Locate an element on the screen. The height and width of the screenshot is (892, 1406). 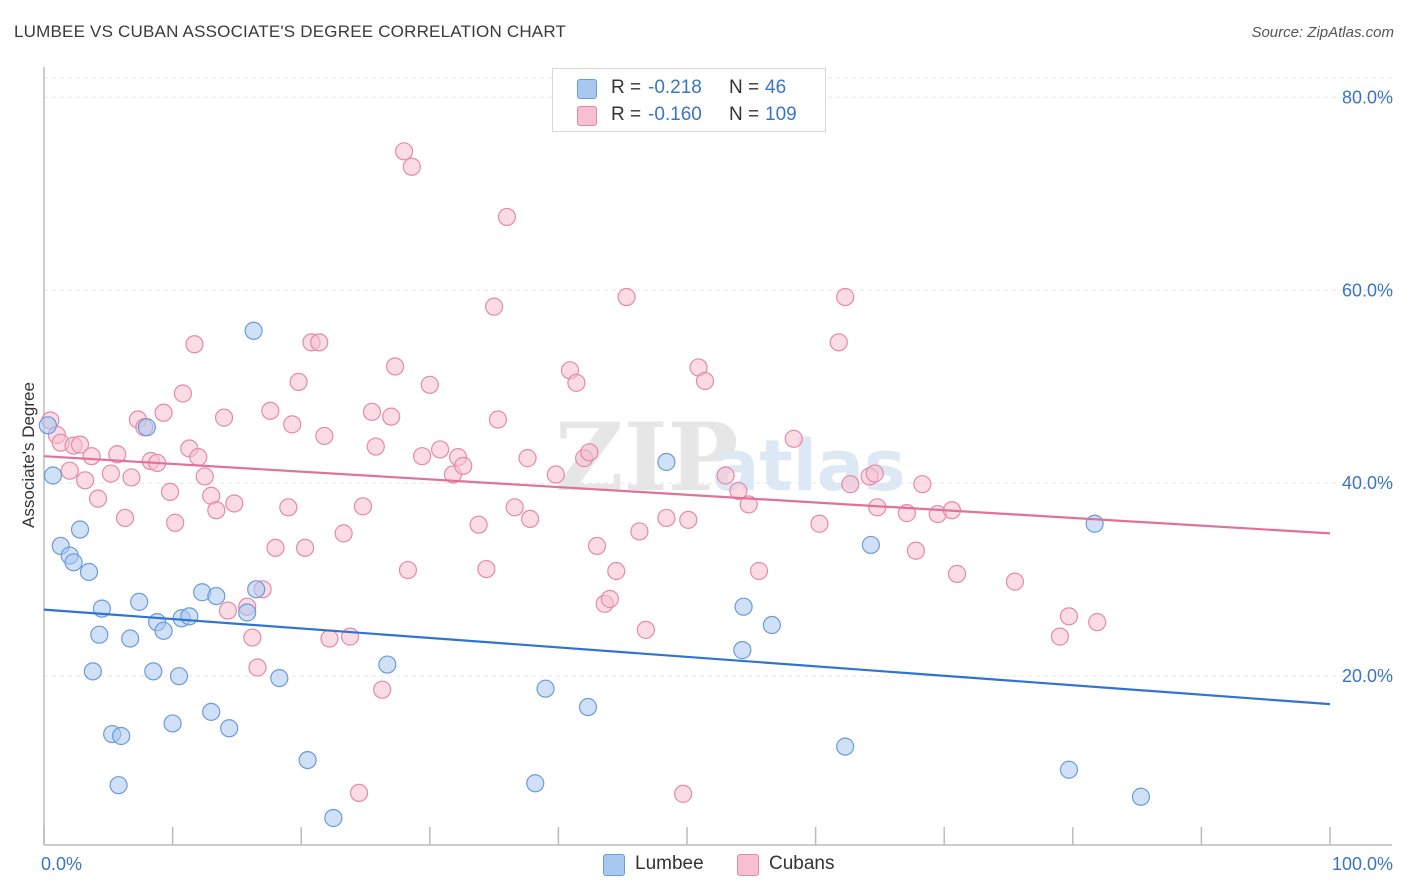
legend-n-label: N = is located at coordinates (744, 114).